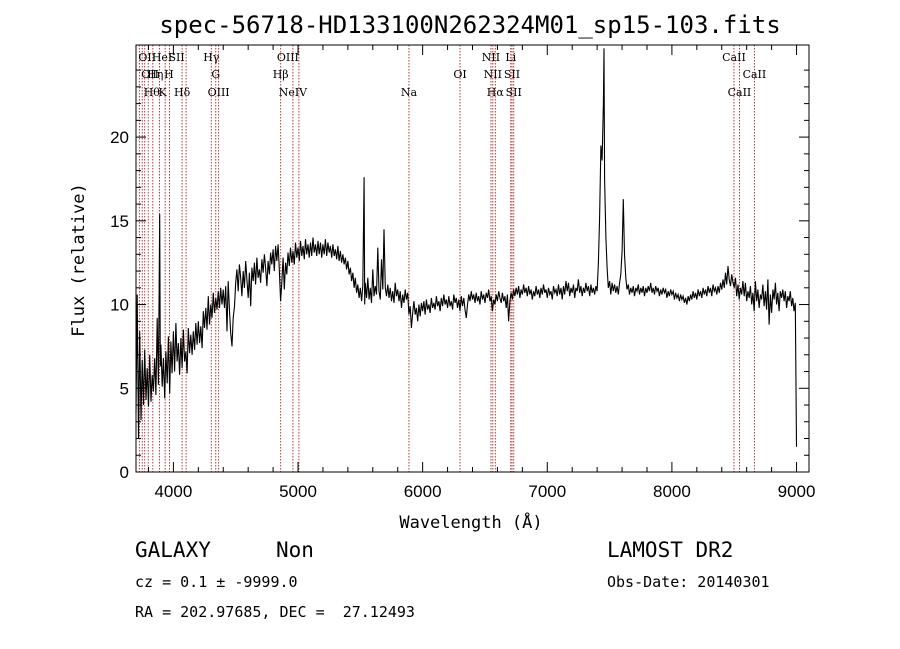 This screenshot has height=649, width=900. What do you see at coordinates (124, 472) in the screenshot?
I see `y-tick-label: 0` at bounding box center [124, 472].